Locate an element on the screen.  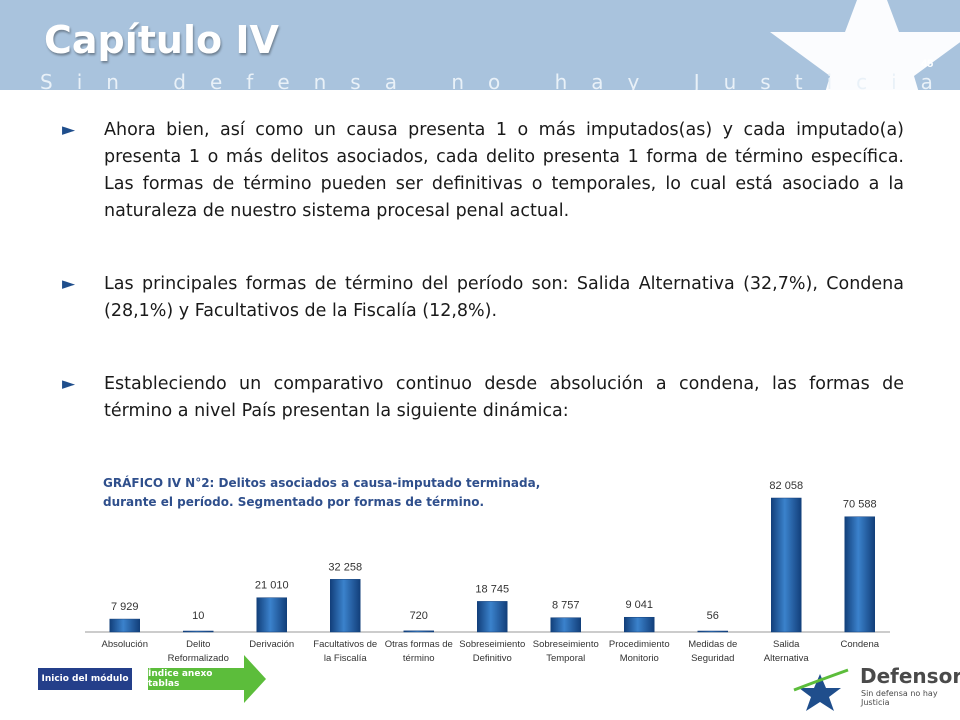
data-label: 9 041 is located at coordinates (639, 605).